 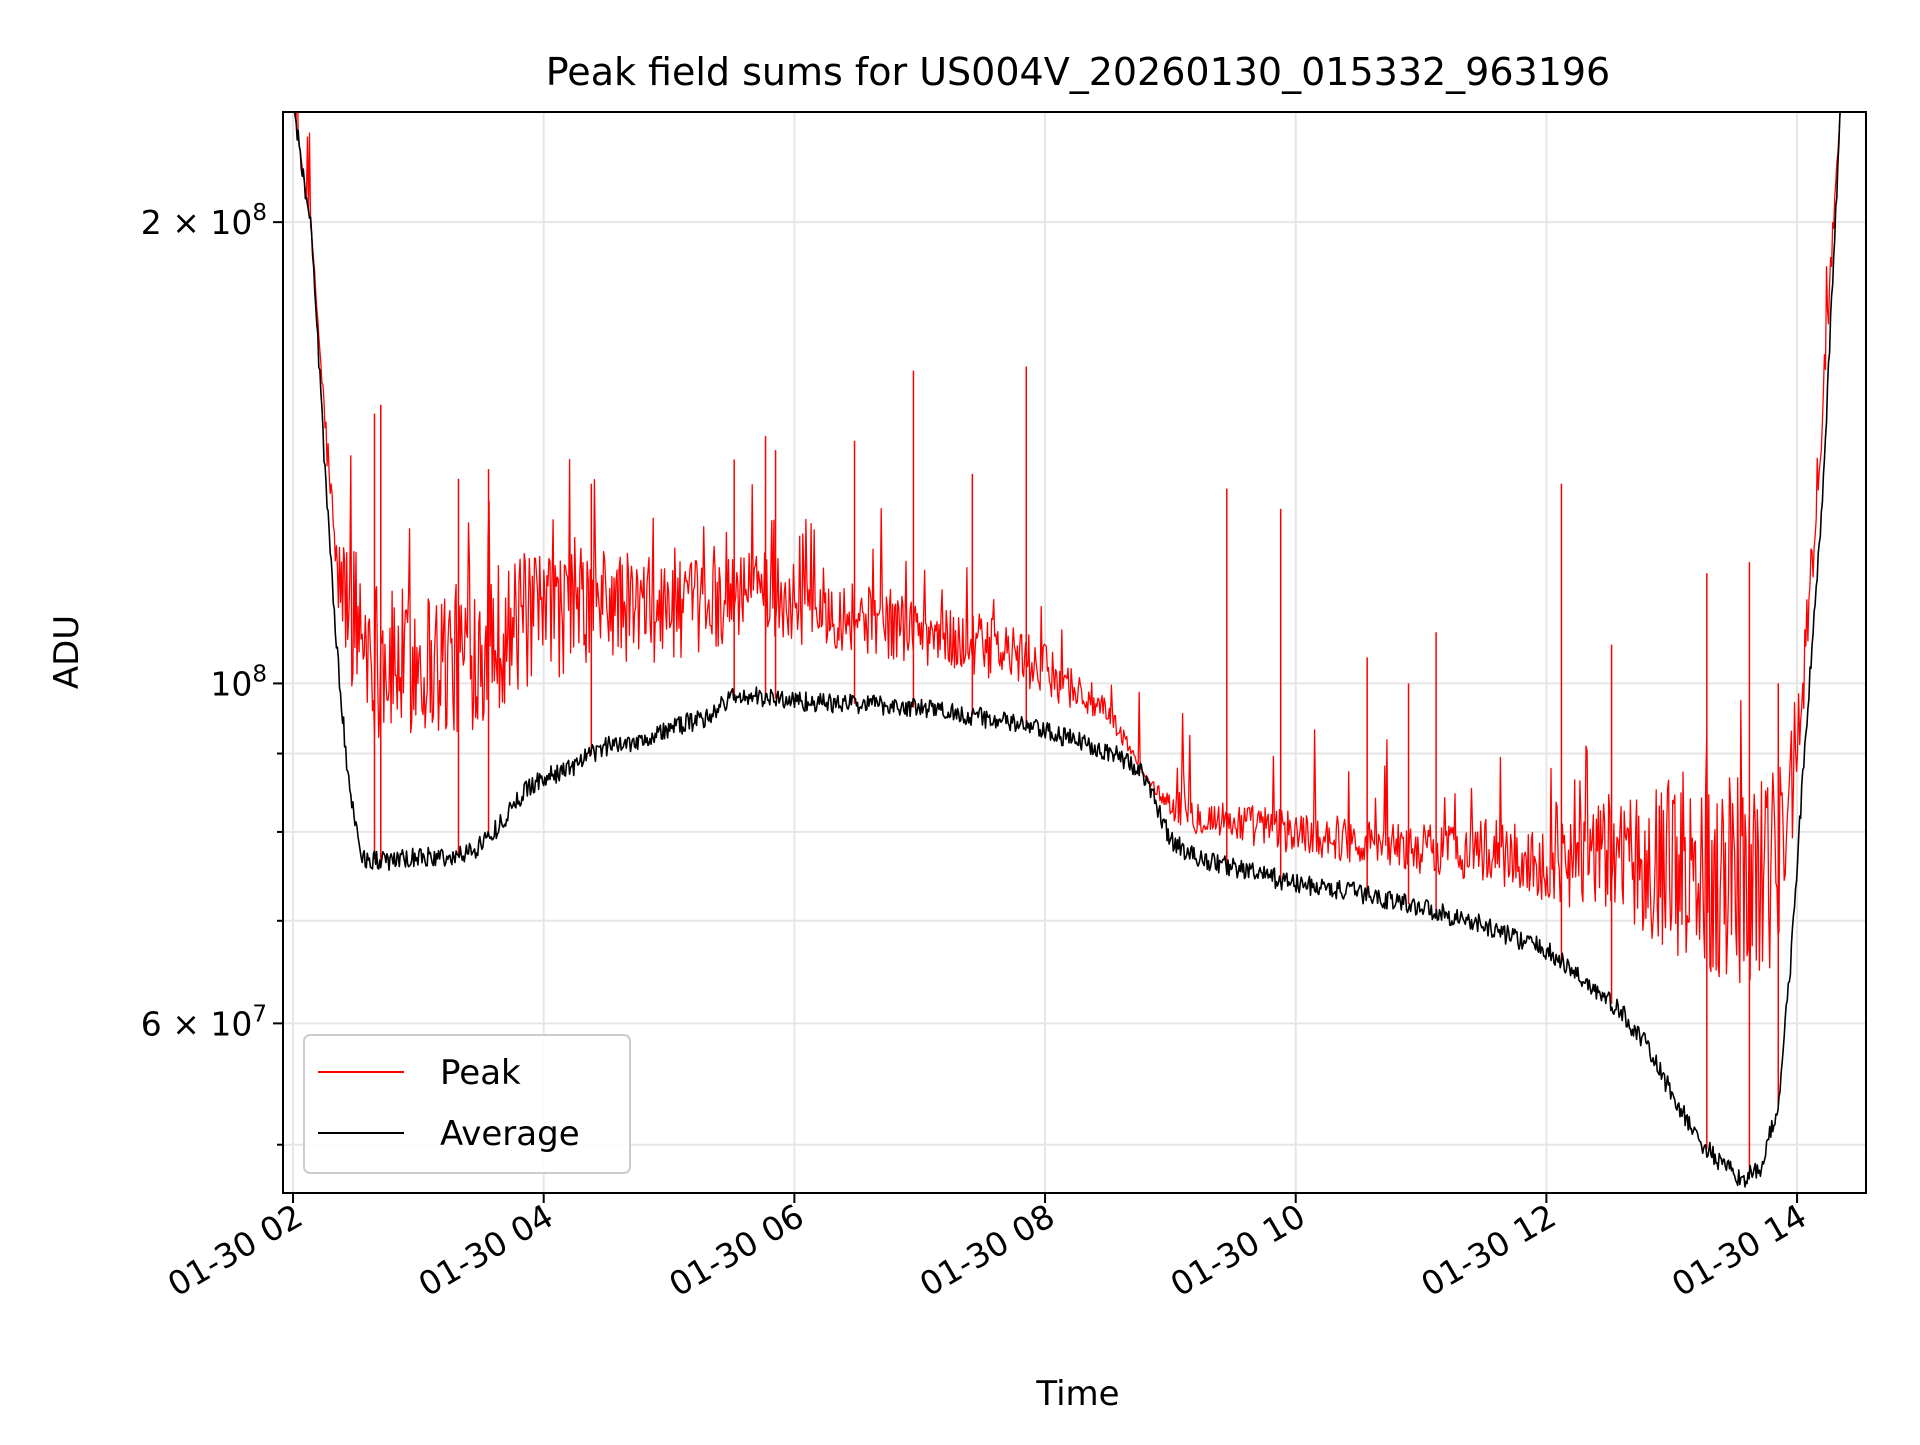 I want to click on y-tick-label: 2 × 108, so click(x=204, y=221).